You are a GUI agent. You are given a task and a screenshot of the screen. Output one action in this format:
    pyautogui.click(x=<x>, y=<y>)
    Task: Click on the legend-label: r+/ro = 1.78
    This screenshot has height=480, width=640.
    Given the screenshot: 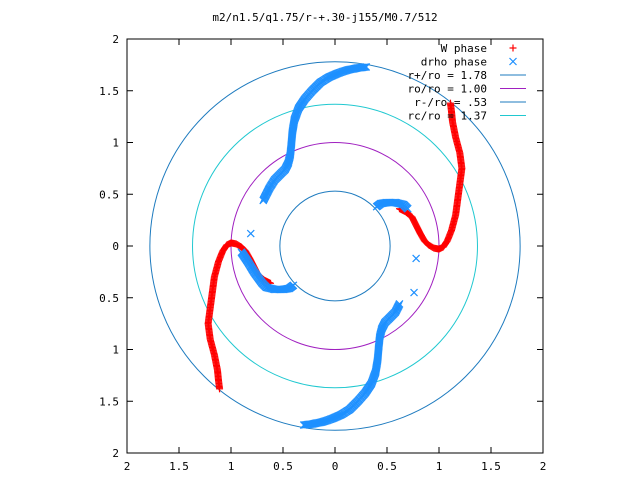 What is the action you would take?
    pyautogui.click(x=447, y=75)
    